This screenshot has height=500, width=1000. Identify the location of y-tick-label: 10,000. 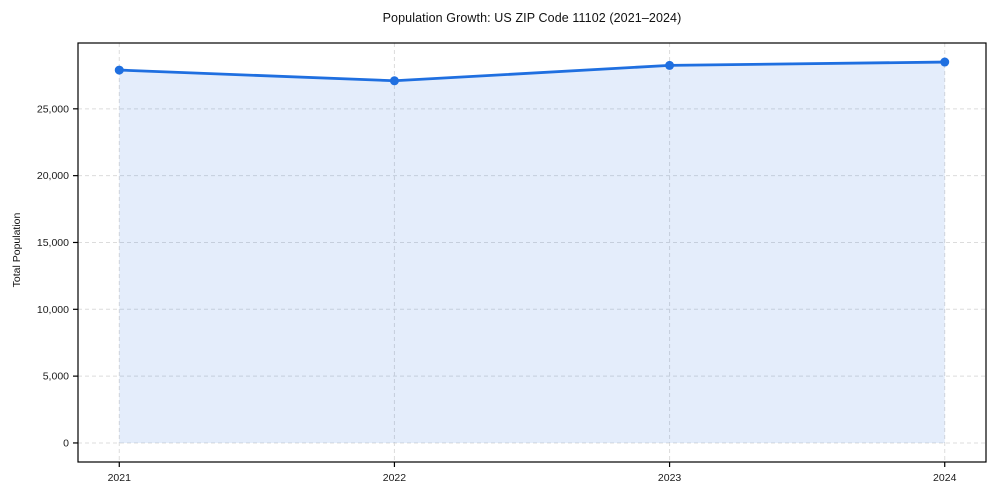
(53, 310).